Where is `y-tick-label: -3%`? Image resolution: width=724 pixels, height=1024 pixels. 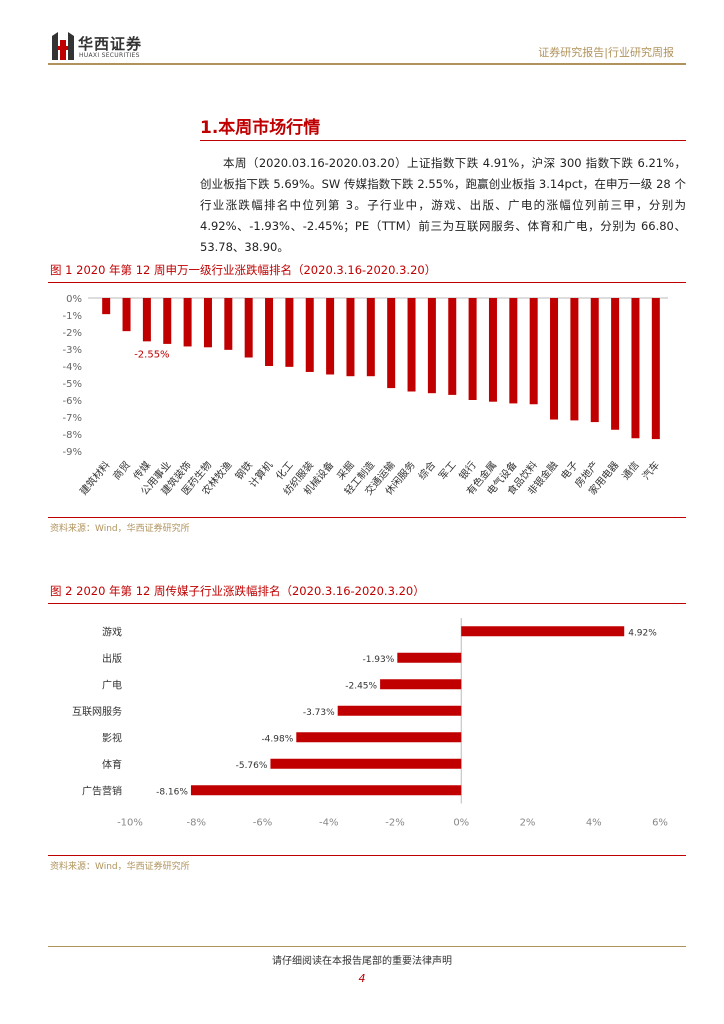 y-tick-label: -3% is located at coordinates (72, 350).